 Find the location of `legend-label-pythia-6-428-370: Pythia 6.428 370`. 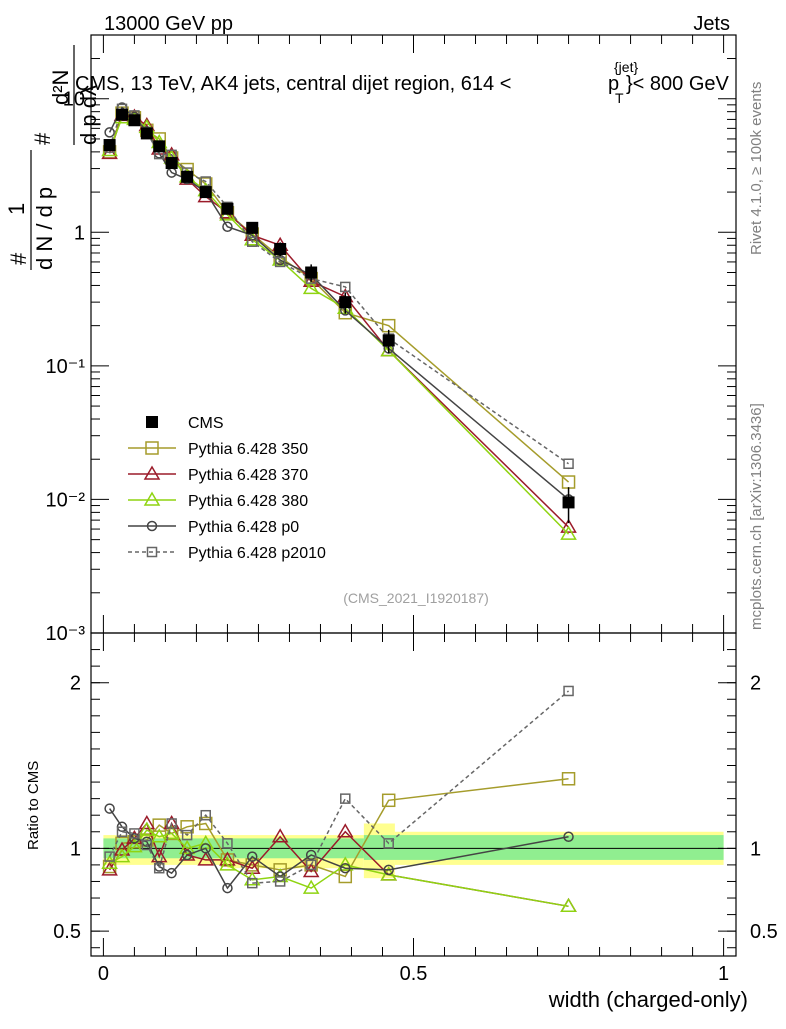

legend-label-pythia-6-428-370: Pythia 6.428 370 is located at coordinates (248, 475).